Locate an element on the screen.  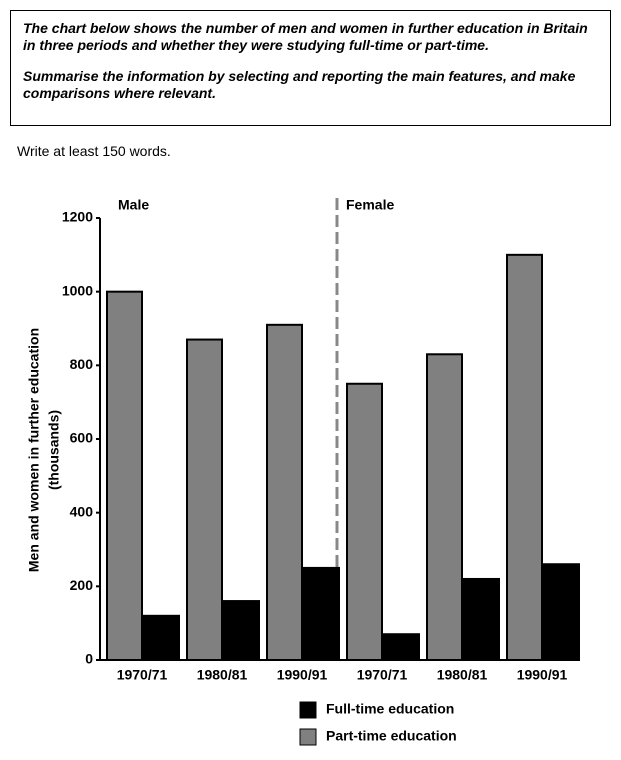
y-tick-label: 600 is located at coordinates (82, 438).